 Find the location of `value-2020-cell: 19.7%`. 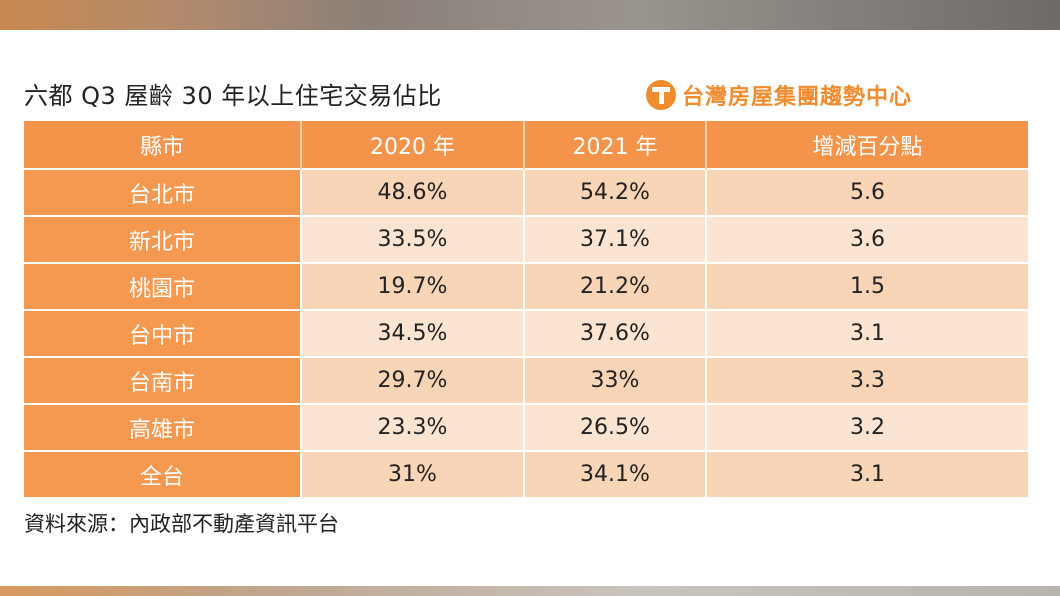

value-2020-cell: 19.7% is located at coordinates (413, 286).